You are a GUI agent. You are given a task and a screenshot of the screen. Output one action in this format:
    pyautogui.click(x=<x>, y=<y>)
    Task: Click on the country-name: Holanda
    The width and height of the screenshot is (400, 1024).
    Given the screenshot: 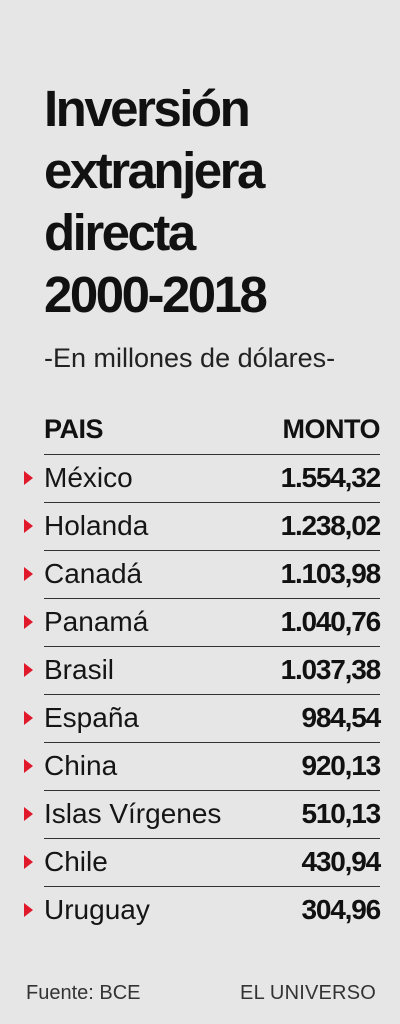 What is the action you would take?
    pyautogui.click(x=96, y=525)
    